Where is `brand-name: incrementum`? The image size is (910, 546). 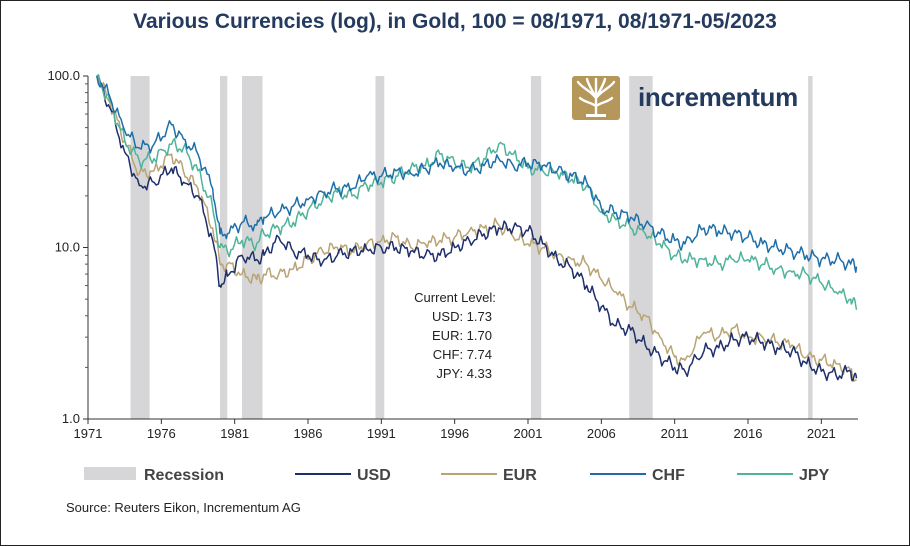
brand-name: incrementum is located at coordinates (718, 97).